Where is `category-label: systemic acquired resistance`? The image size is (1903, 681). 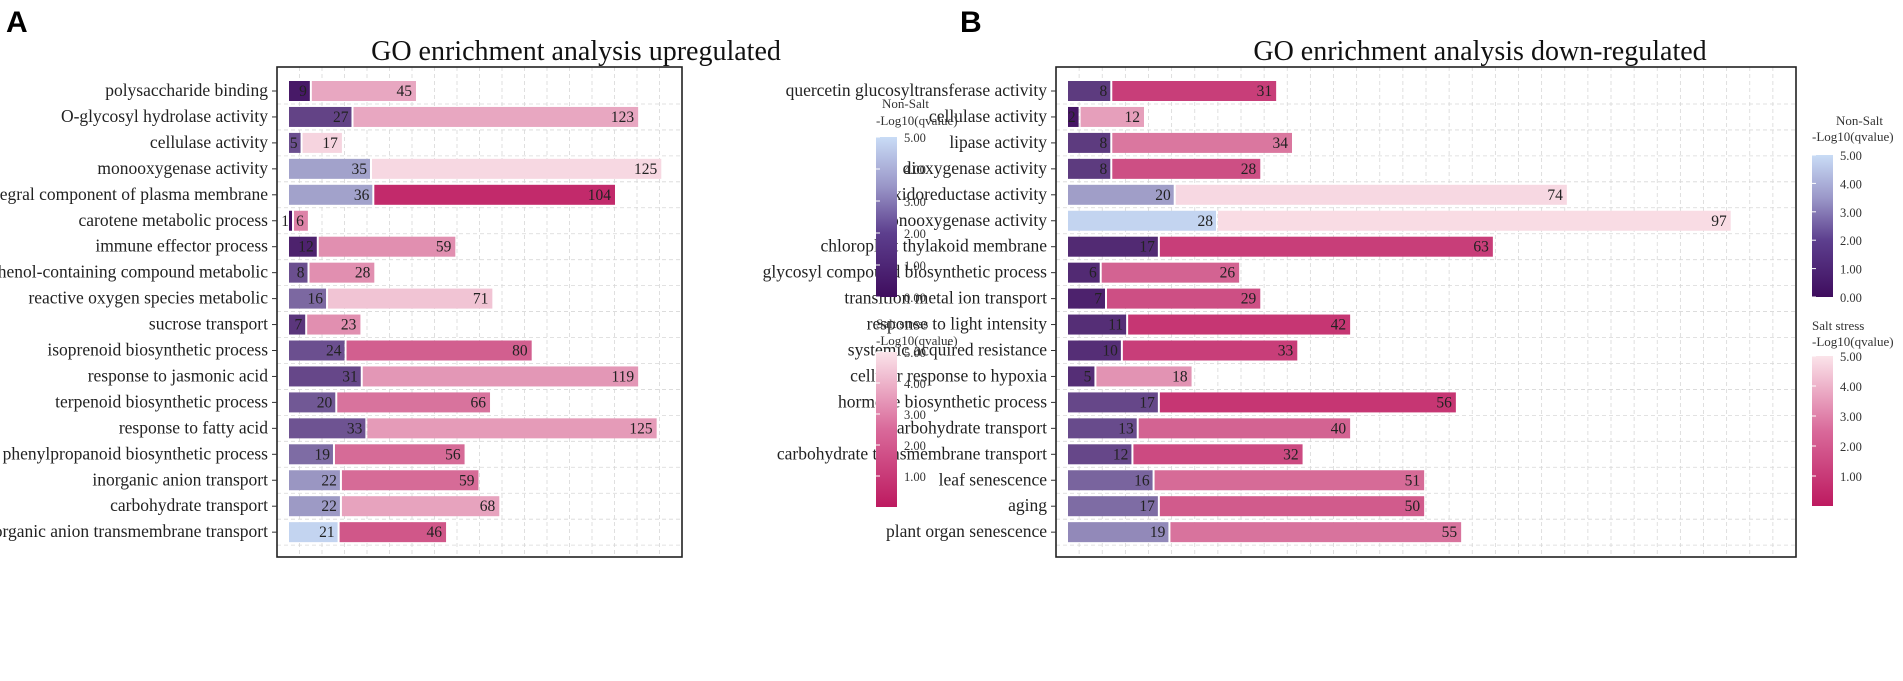
category-label: systemic acquired resistance is located at coordinates (947, 350).